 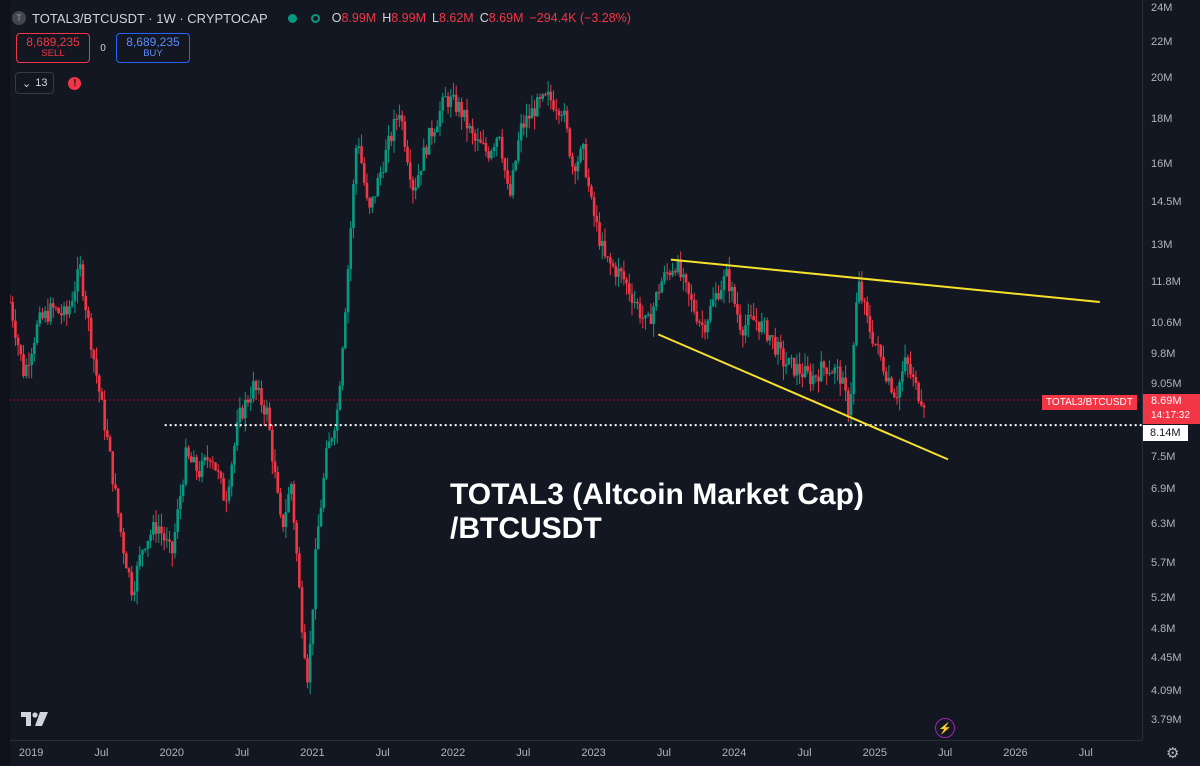 I want to click on price-tick-label: 10.6M, so click(x=1166, y=323).